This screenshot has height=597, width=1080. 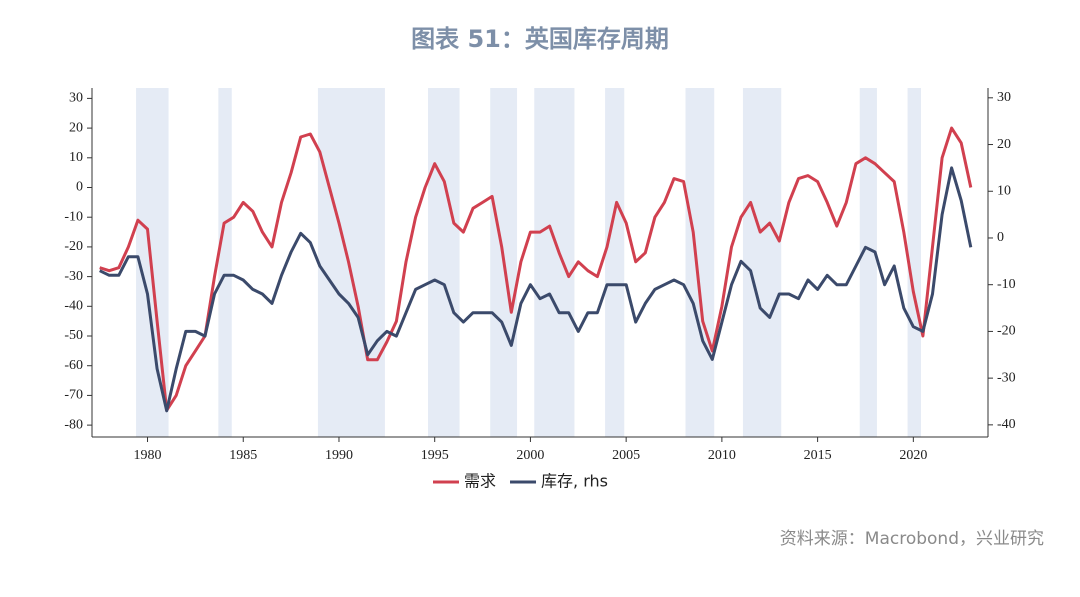 What do you see at coordinates (73, 335) in the screenshot?
I see `y-tick-label: -50` at bounding box center [73, 335].